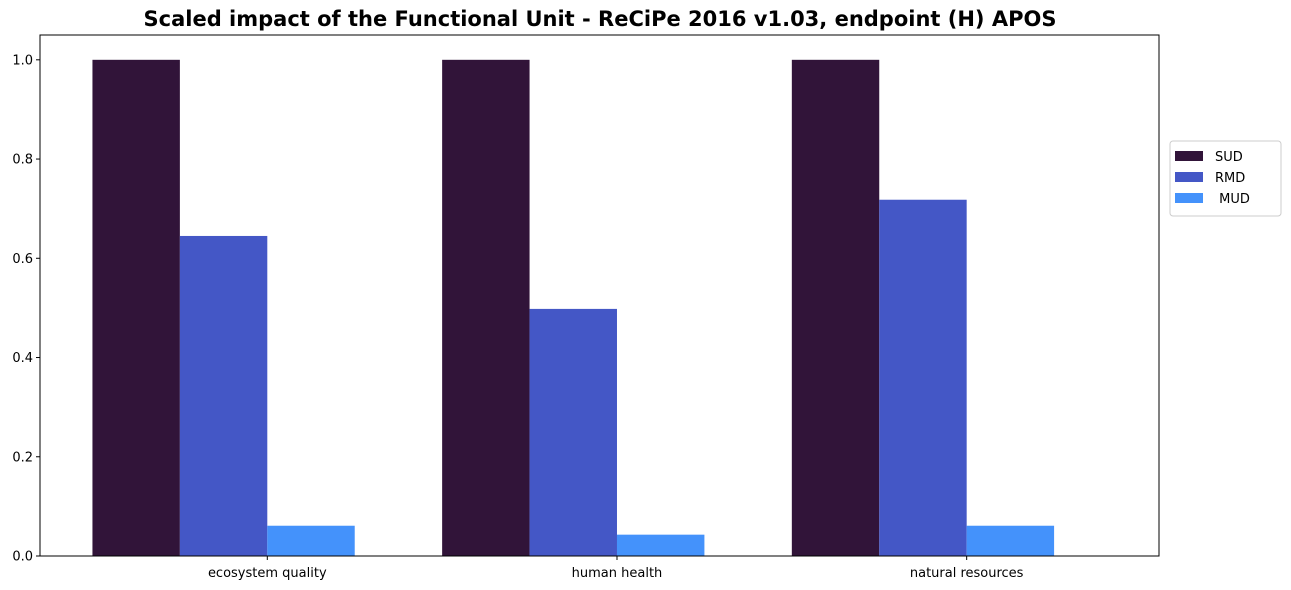 The height and width of the screenshot is (590, 1291). Describe the element at coordinates (617, 573) in the screenshot. I see `x-tick-label: human health` at that location.